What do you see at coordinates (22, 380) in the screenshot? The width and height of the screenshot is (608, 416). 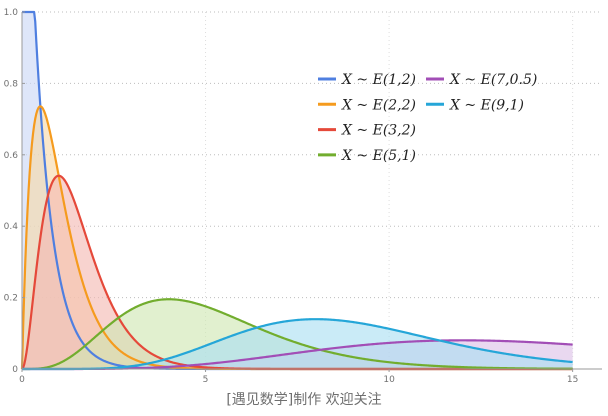 I see `x-tick-label-0: 0` at bounding box center [22, 380].